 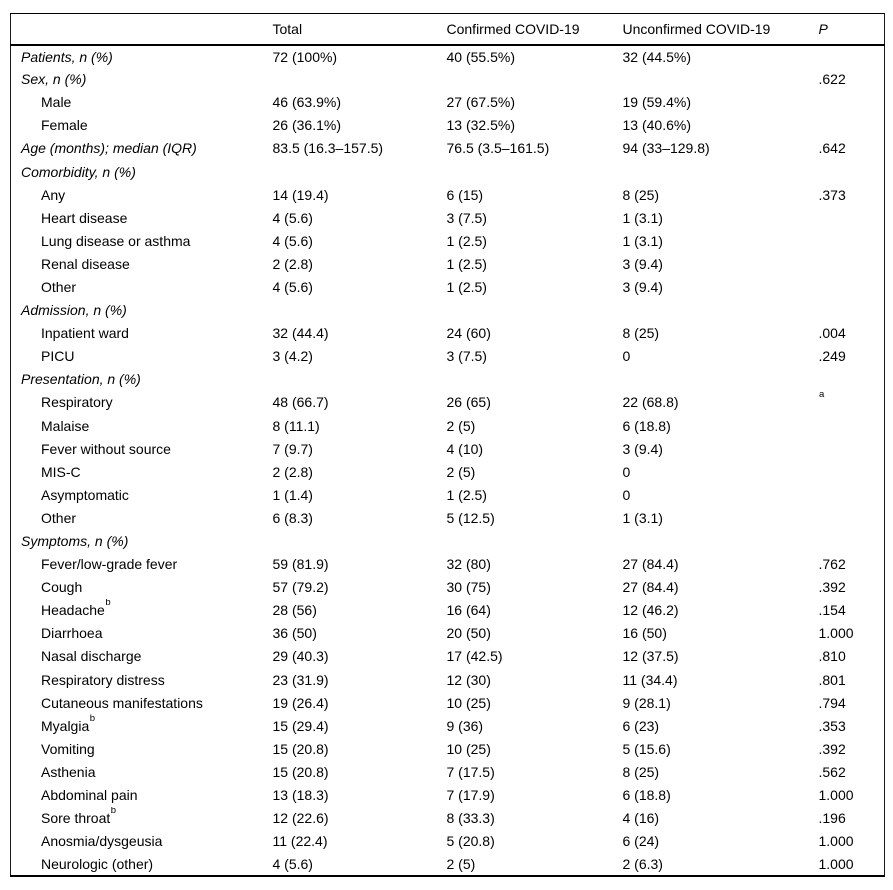 What do you see at coordinates (822, 395) in the screenshot?
I see `footnote-marker: a` at bounding box center [822, 395].